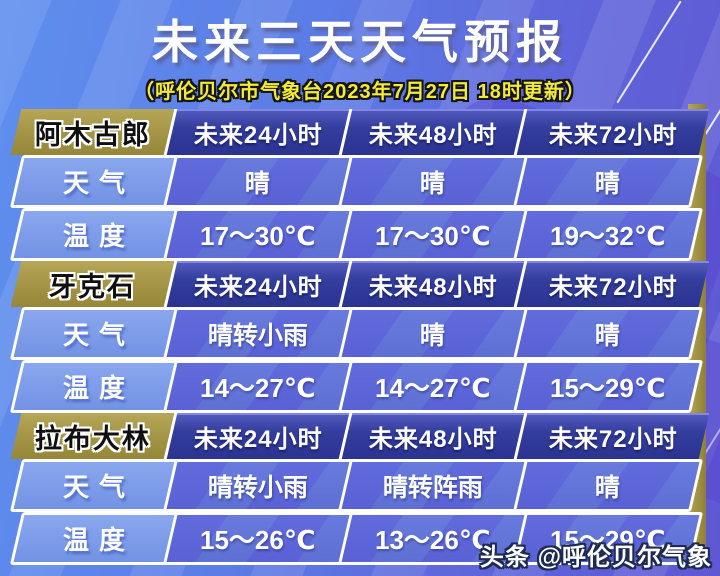  I want to click on section-header-row: 阿木古郎 未来24小时 未来48小时 未来72小时, so click(360, 132).